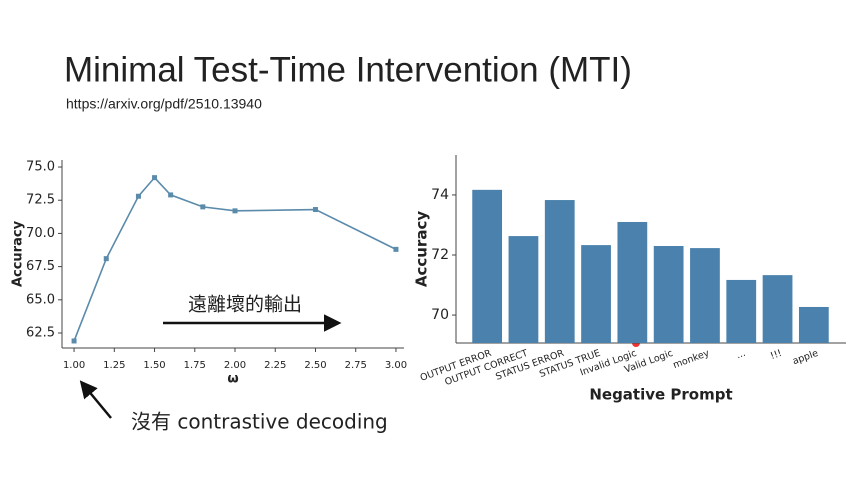 The height and width of the screenshot is (480, 852). Describe the element at coordinates (40, 299) in the screenshot. I see `y-tick-label: 65.0` at that location.